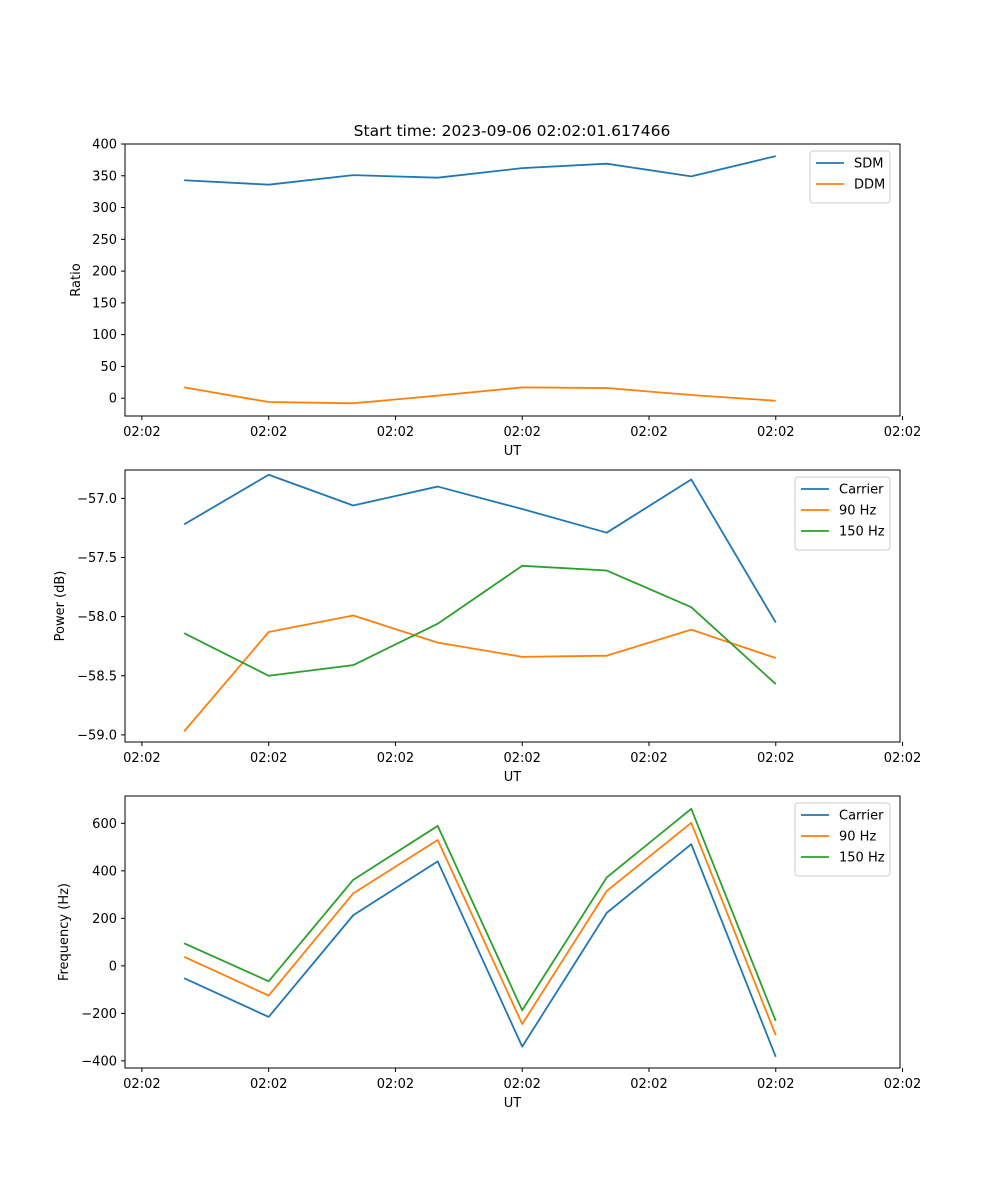 This screenshot has height=1200, width=1000. What do you see at coordinates (60, 606) in the screenshot?
I see `power-y-axis-label: Power (dB)` at bounding box center [60, 606].